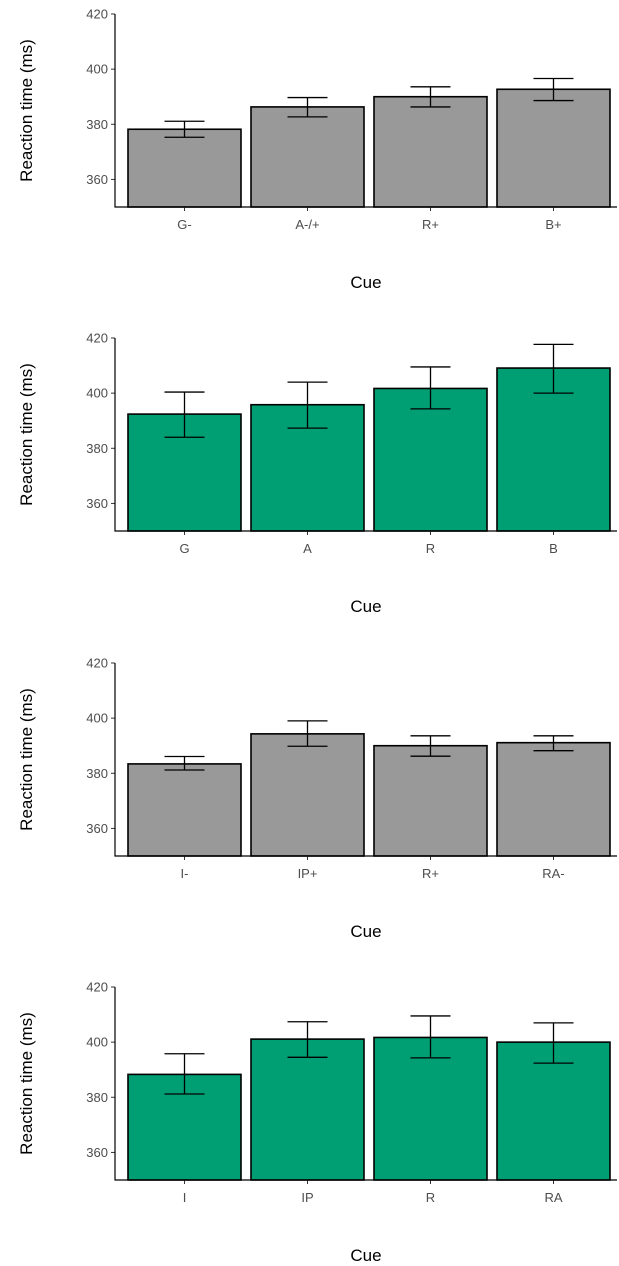 The image size is (619, 1266). Describe the element at coordinates (185, 1197) in the screenshot. I see `x-tick-label: I` at that location.